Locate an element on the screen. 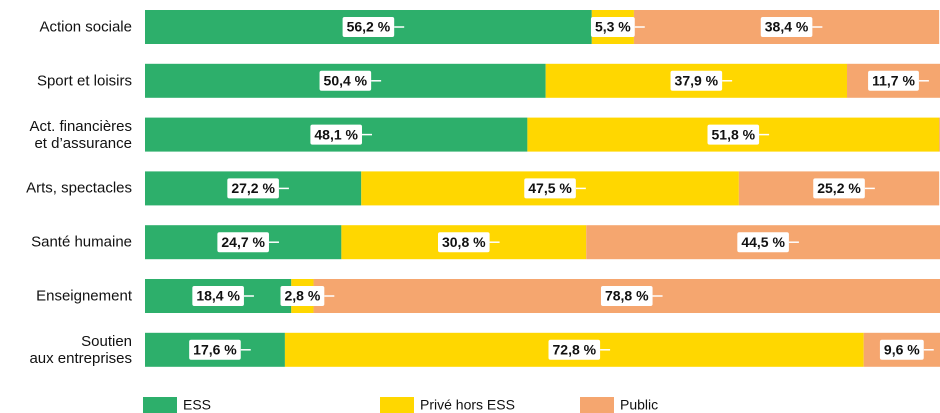 The image size is (940, 413). value-label: 25,2 % is located at coordinates (839, 188).